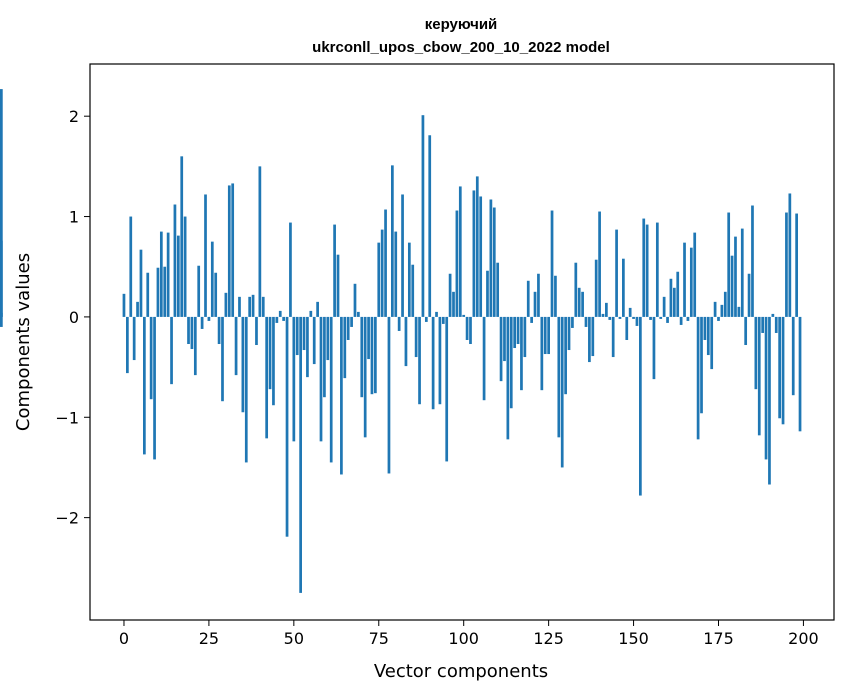 The image size is (847, 696). Describe the element at coordinates (461, 671) in the screenshot. I see `x-axis-label: Vector components` at that location.